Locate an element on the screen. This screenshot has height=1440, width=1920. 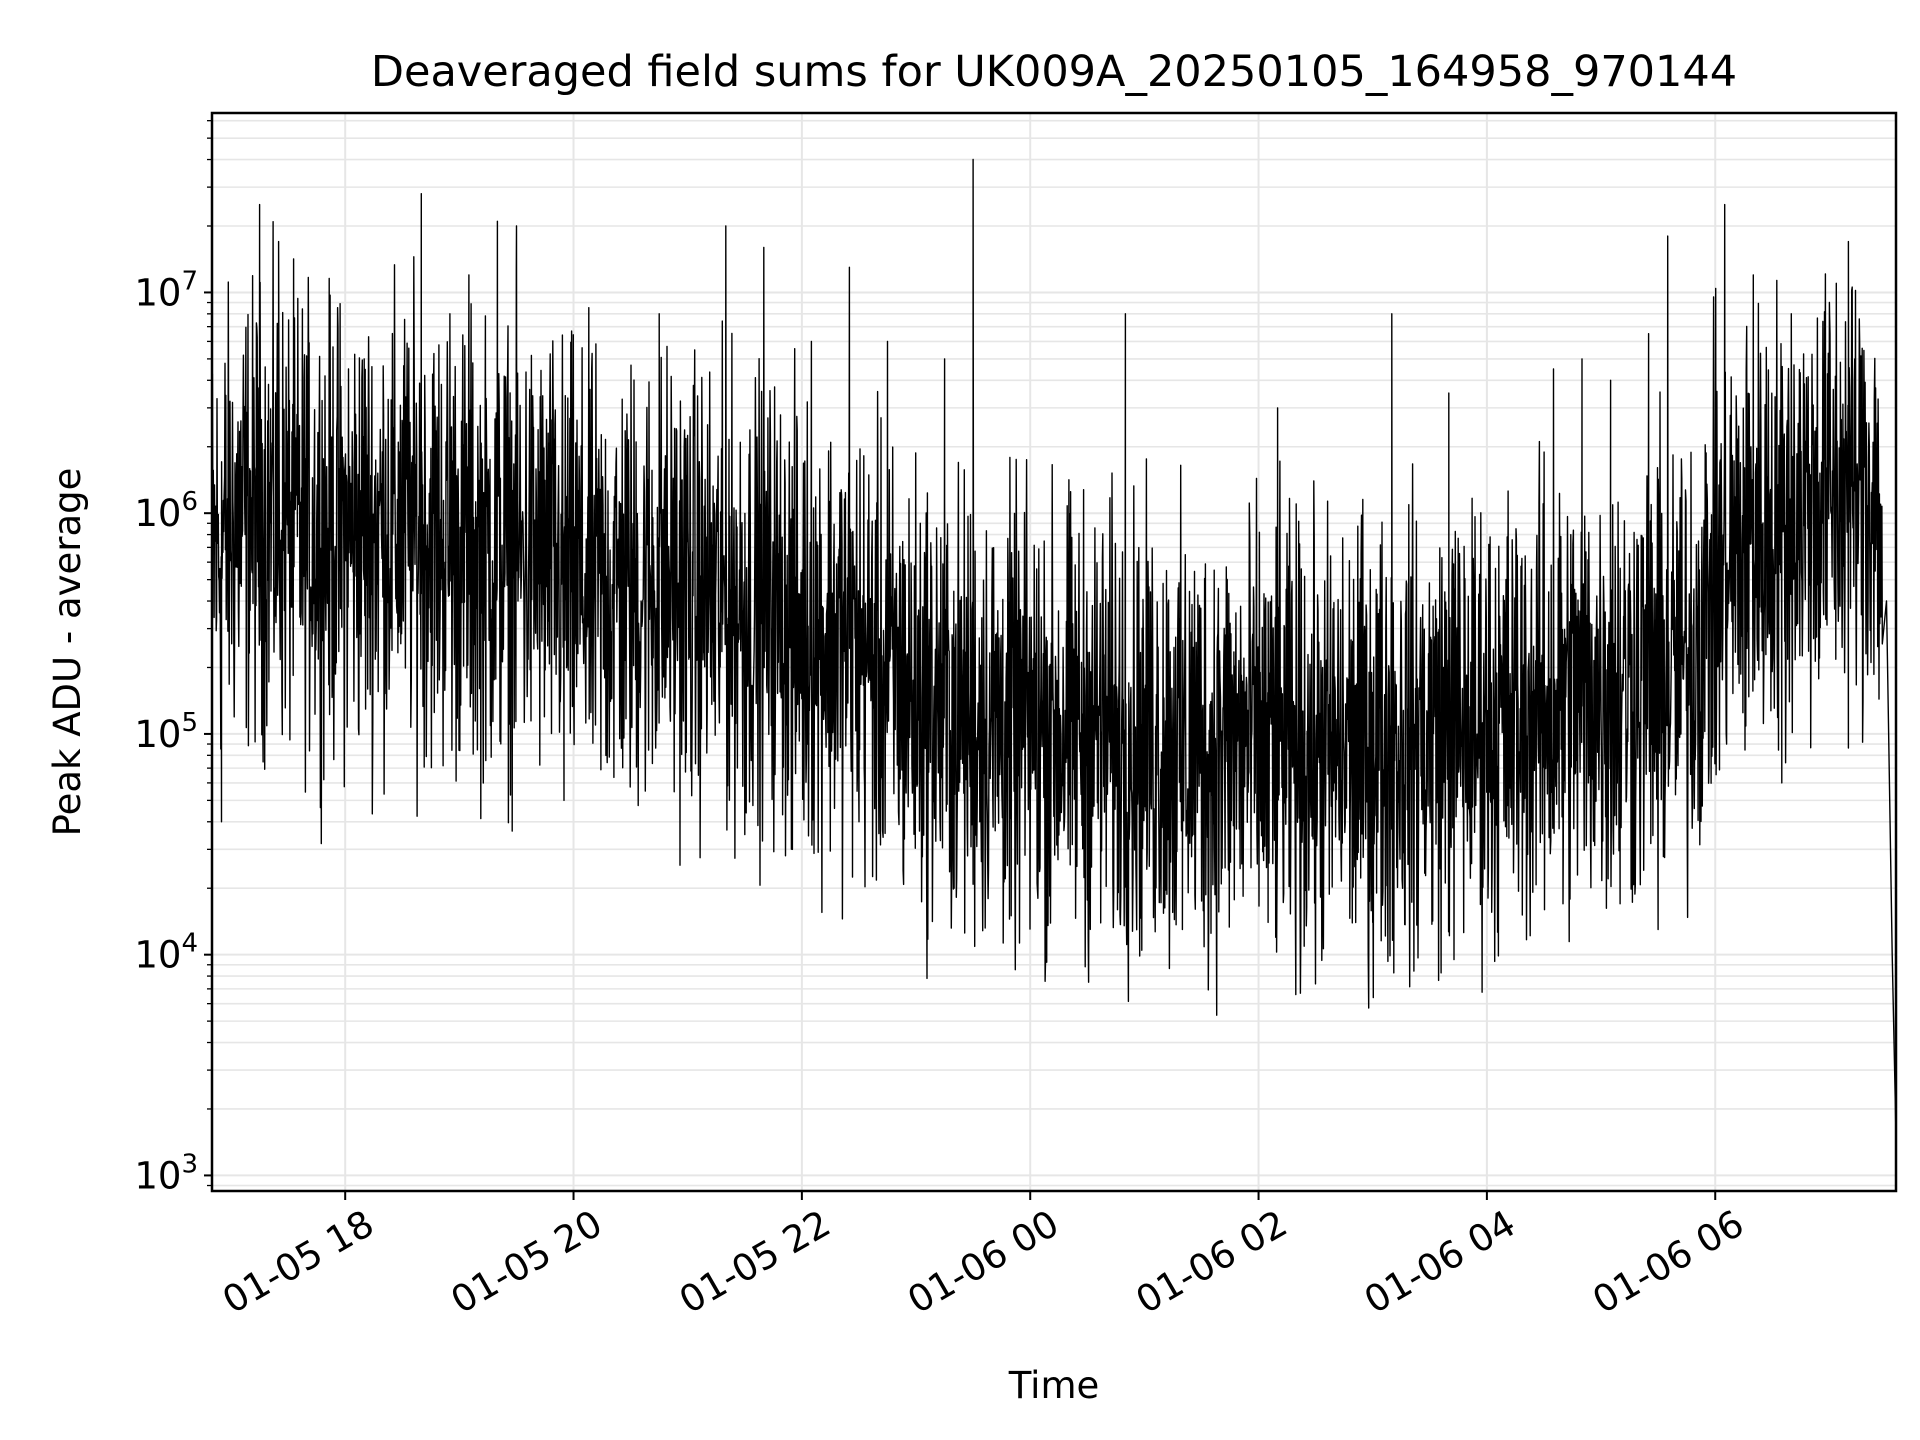
y-tick-exponent: 5 is located at coordinates (189, 723).